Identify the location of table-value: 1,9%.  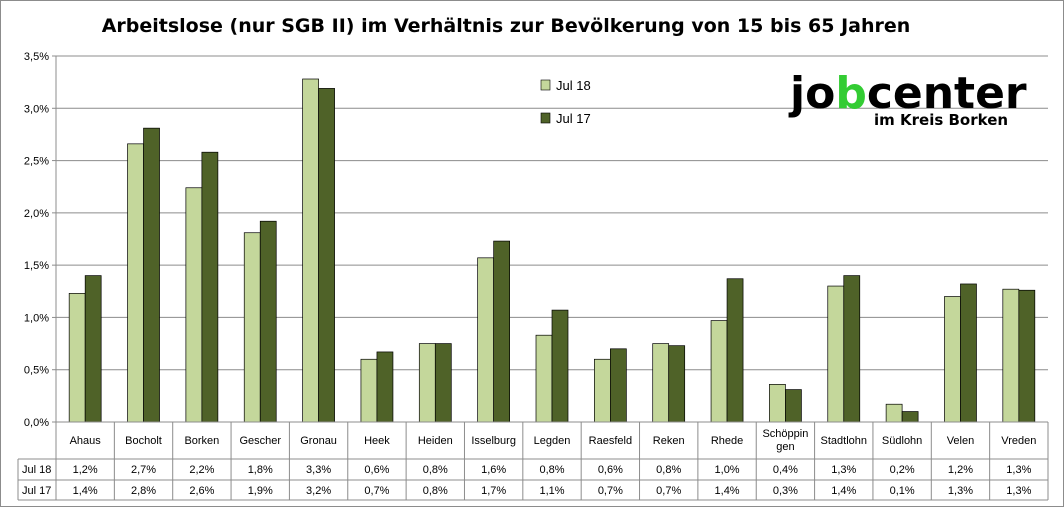
(260, 491).